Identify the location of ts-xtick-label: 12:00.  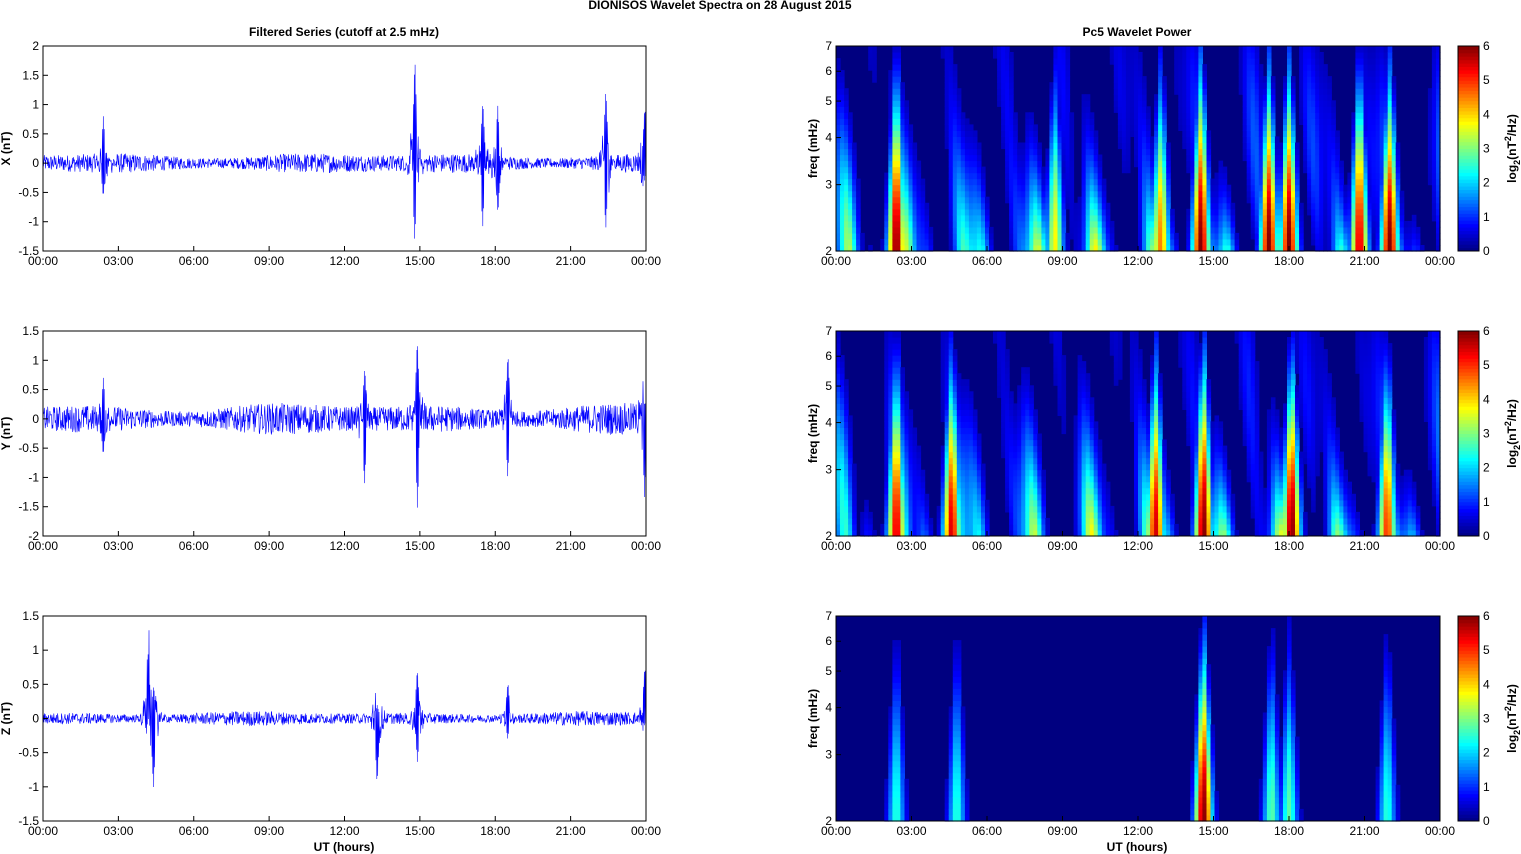
(344, 261).